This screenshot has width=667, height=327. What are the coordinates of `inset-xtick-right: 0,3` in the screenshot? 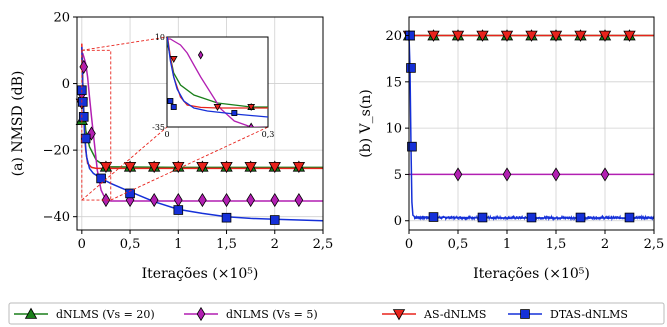 It's located at (268, 134).